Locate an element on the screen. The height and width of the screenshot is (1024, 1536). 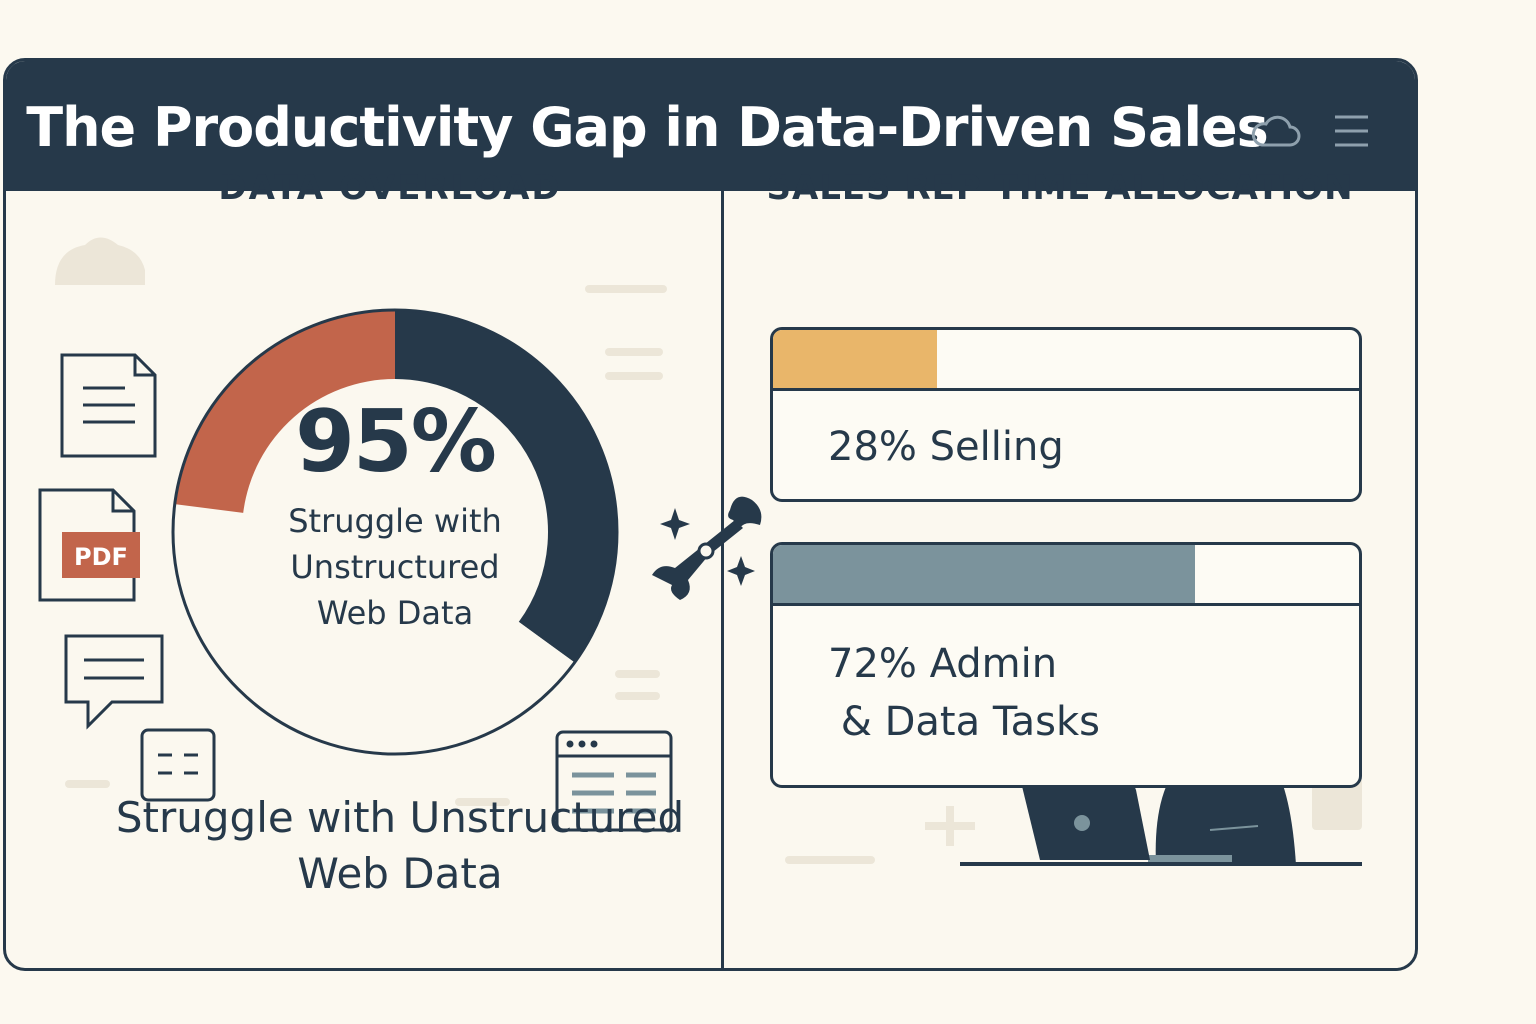
admin-bar-track is located at coordinates (1066, 575).